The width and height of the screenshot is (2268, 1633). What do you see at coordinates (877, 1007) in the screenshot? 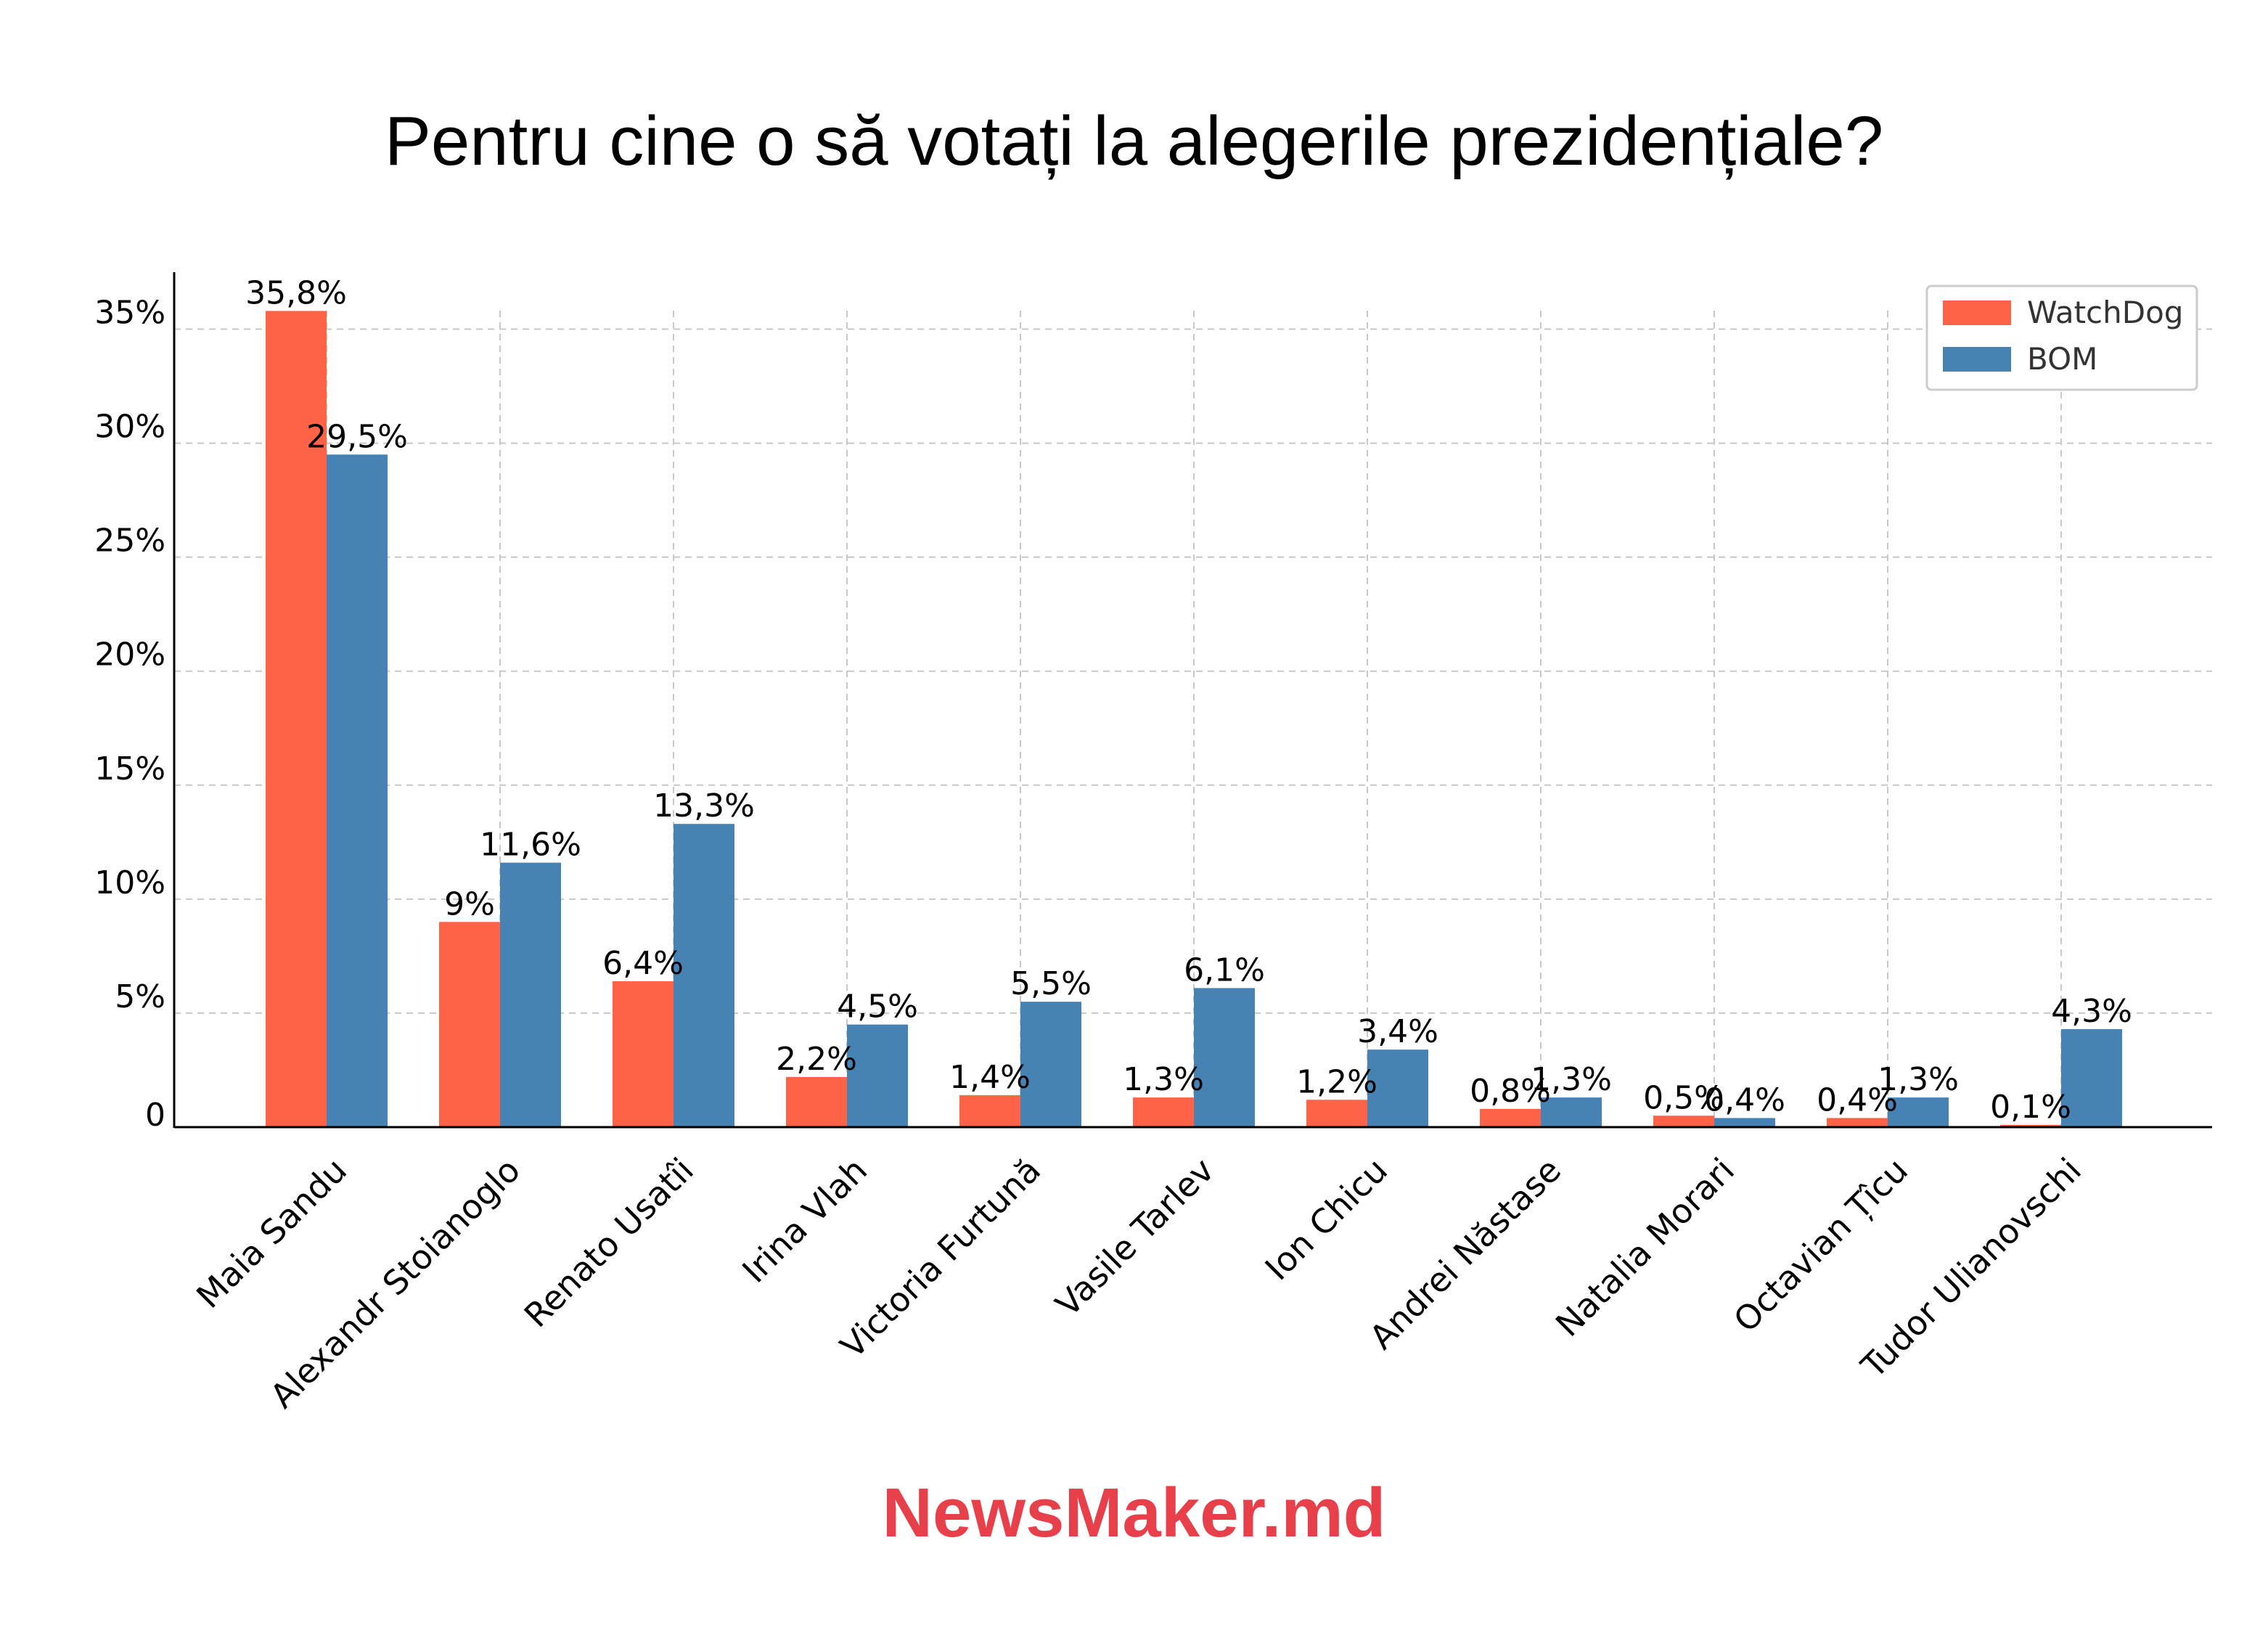
I see `data-label: 4,5%` at bounding box center [877, 1007].